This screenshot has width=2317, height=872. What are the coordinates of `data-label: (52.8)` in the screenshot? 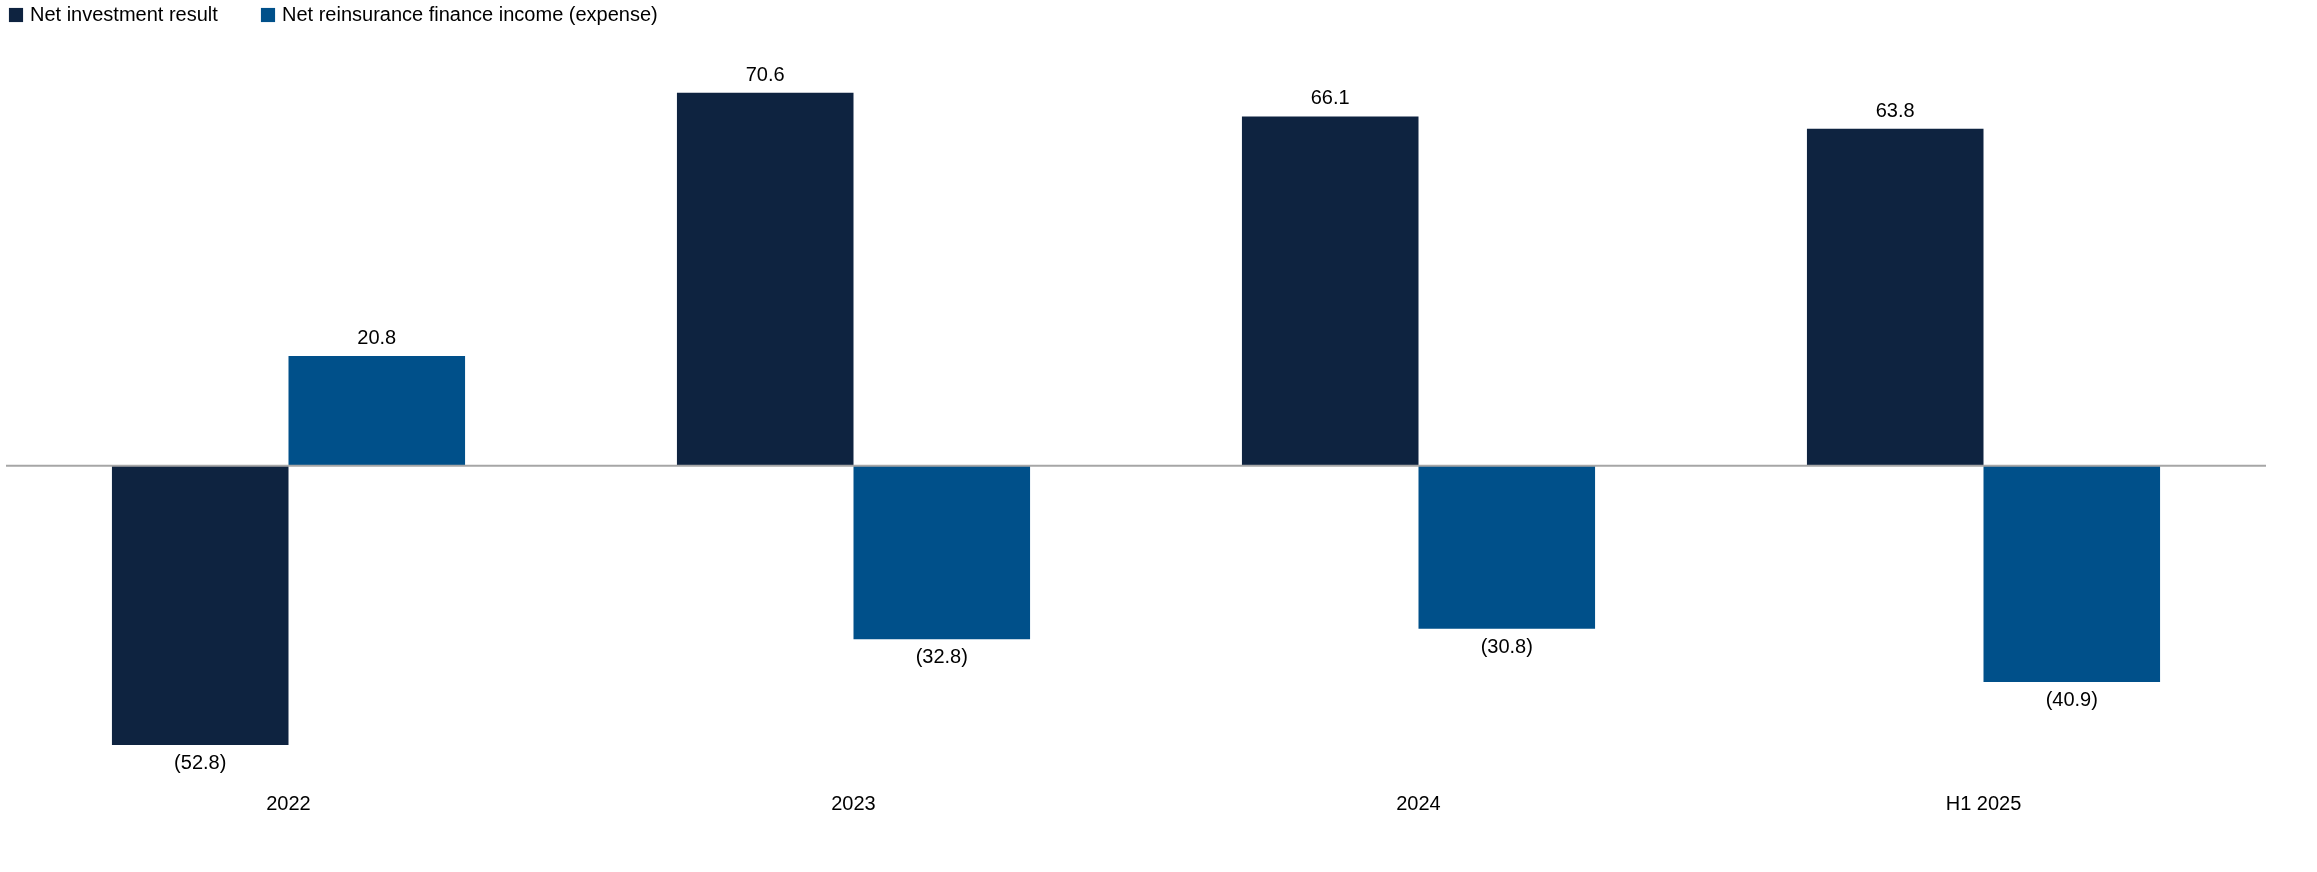 It's located at (200, 761).